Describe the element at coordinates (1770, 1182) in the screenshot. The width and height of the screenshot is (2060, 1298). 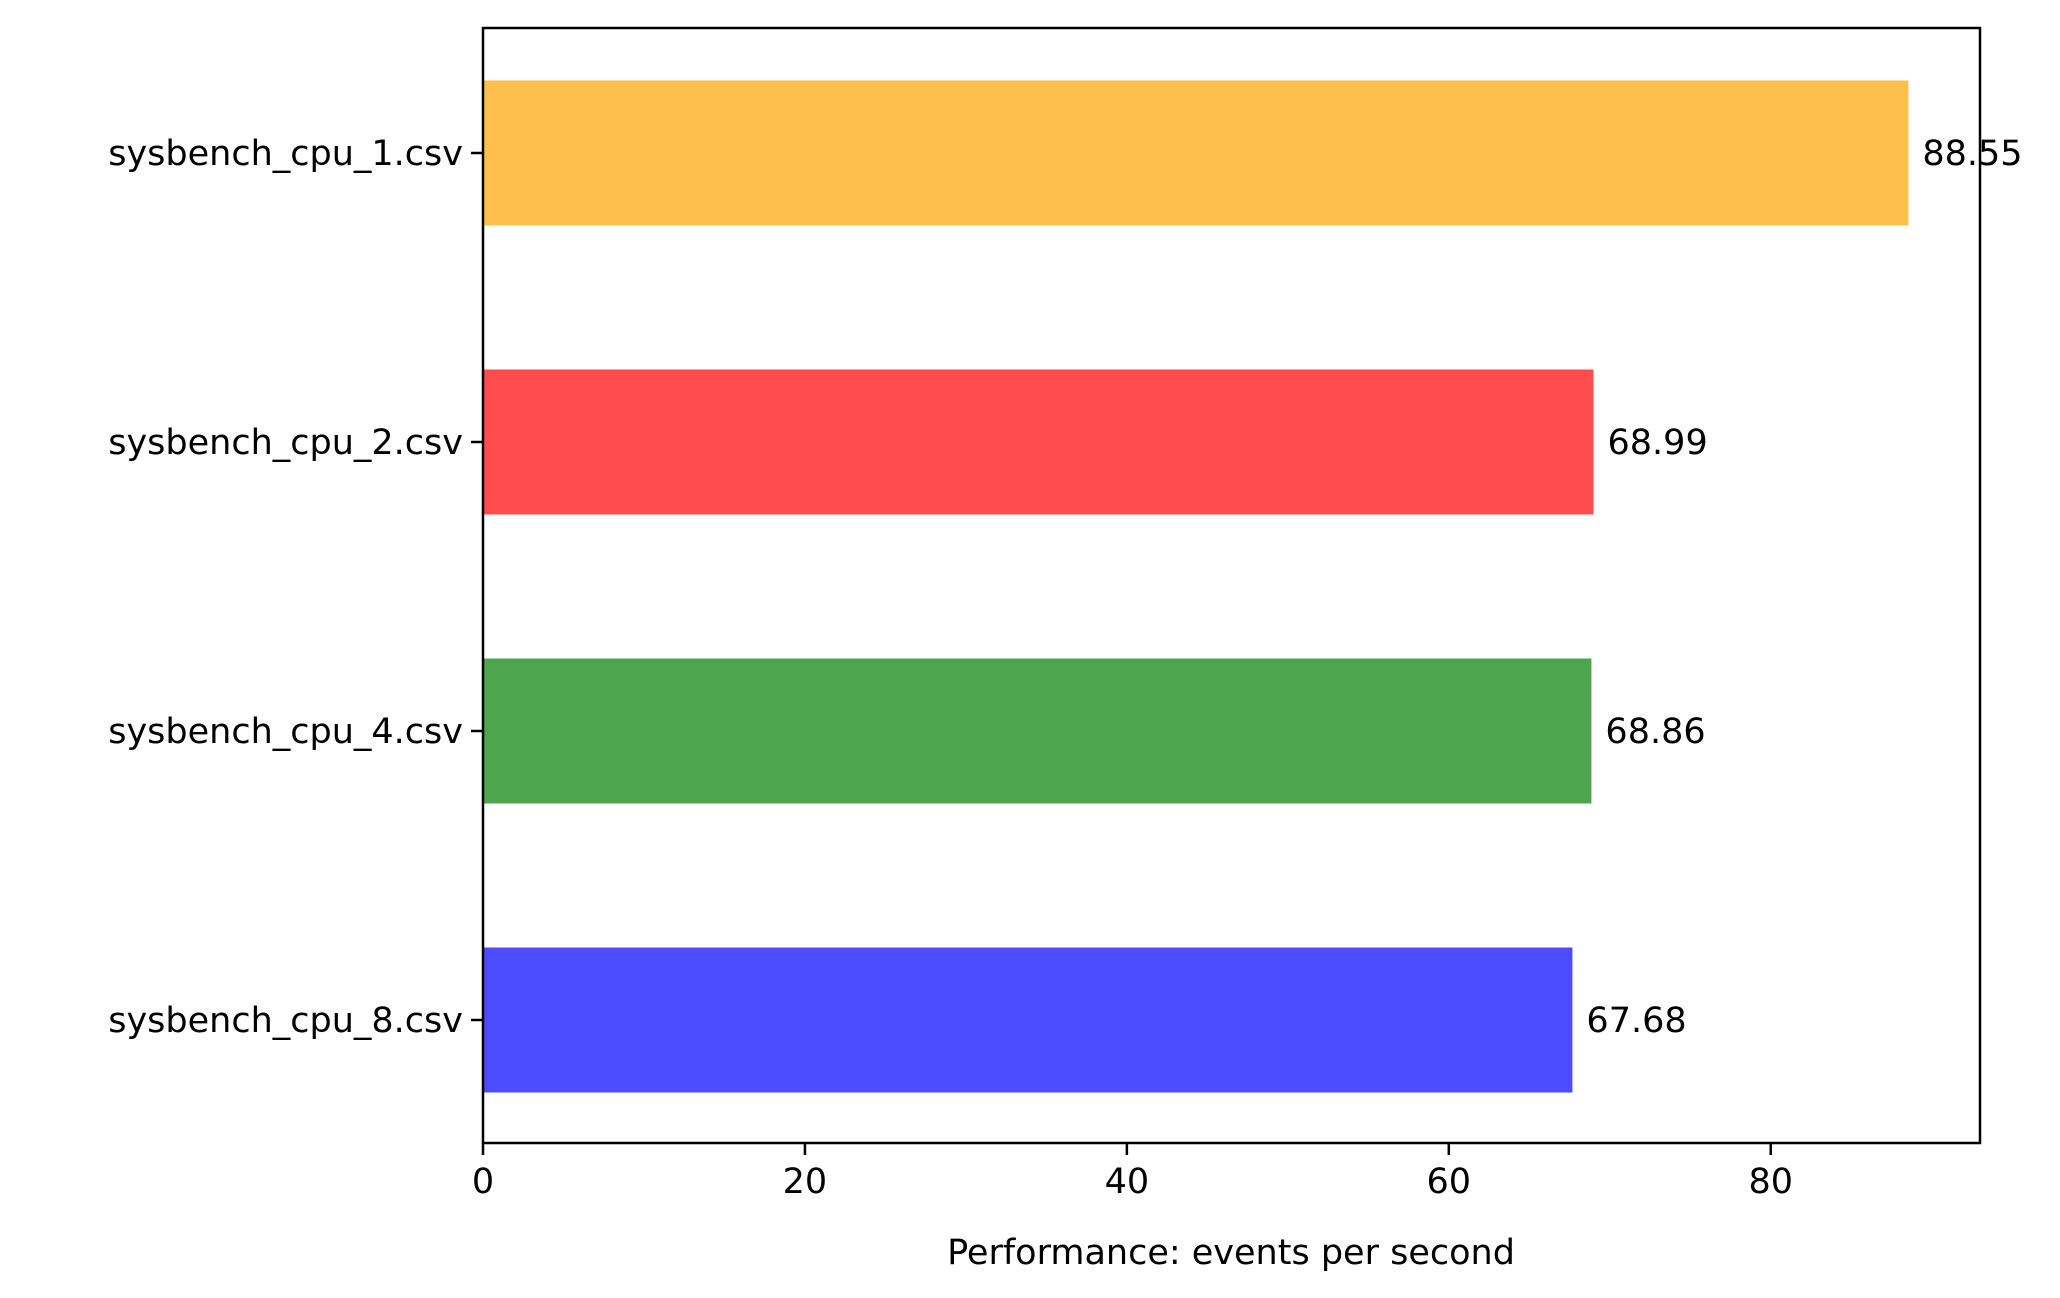
I see `x-tick-label: 80` at that location.